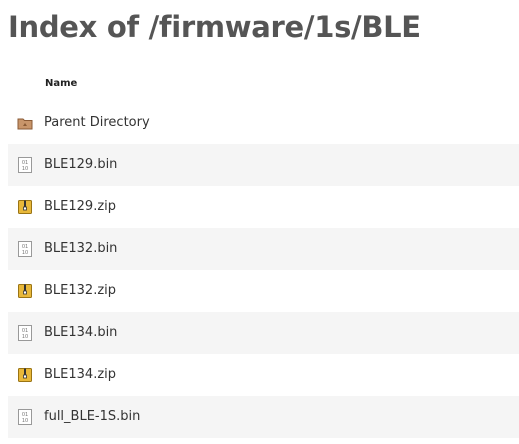 This screenshot has width=519, height=444. I want to click on file-name: BLE134.zip, so click(80, 374).